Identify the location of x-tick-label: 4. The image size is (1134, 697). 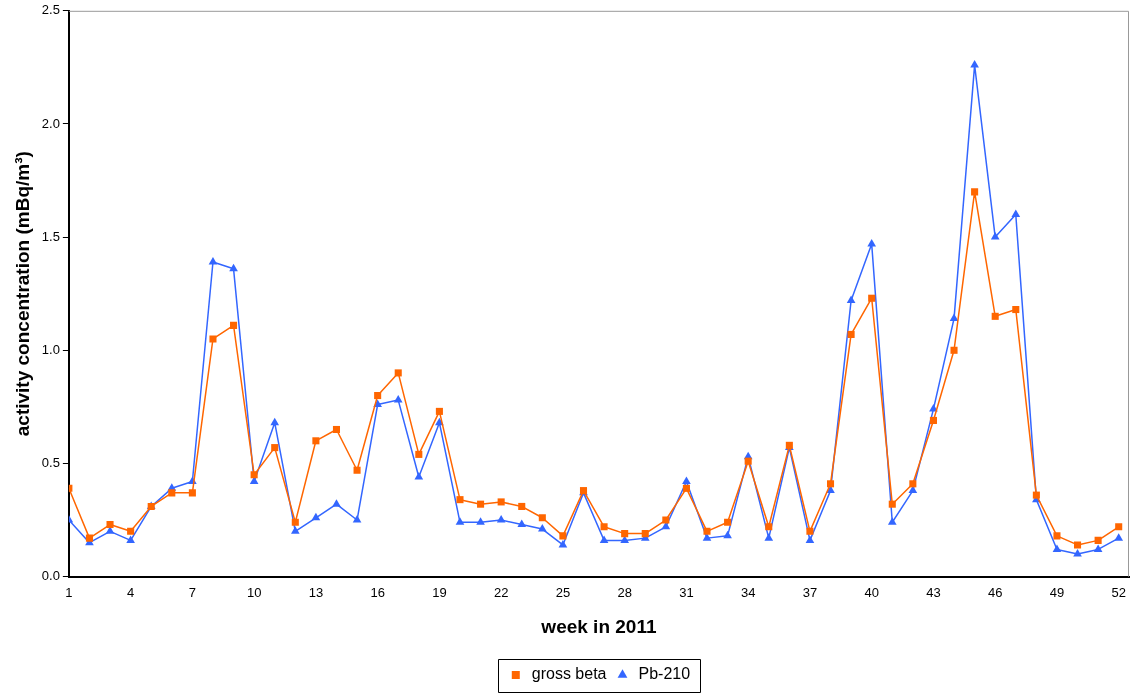
(131, 592).